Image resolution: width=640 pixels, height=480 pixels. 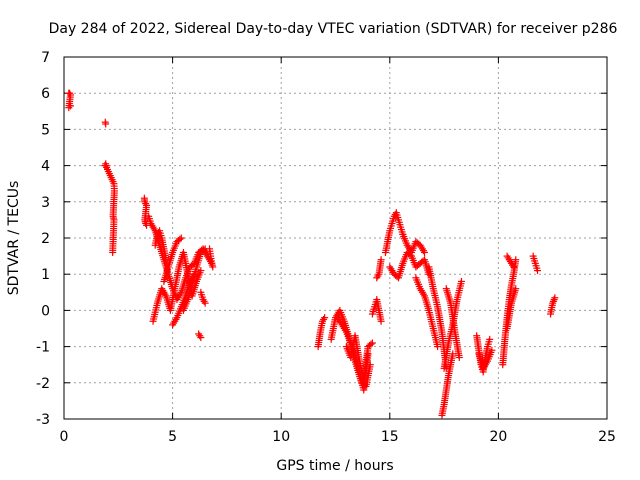 I want to click on y-tick-label: -3, so click(x=43, y=420).